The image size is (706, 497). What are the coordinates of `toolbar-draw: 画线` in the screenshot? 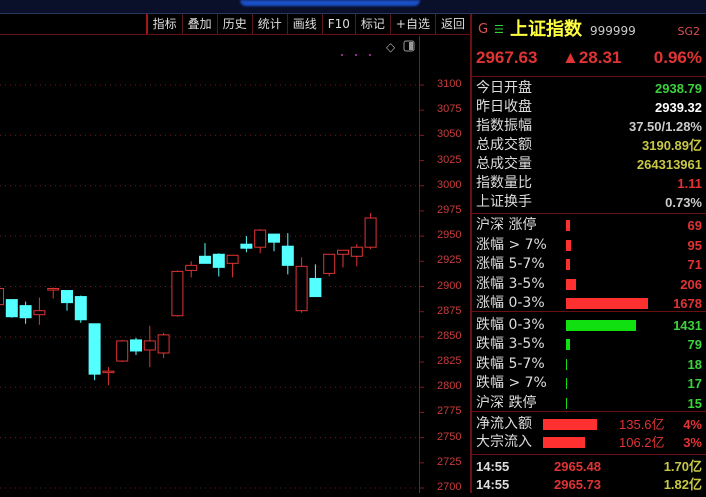 It's located at (304, 24).